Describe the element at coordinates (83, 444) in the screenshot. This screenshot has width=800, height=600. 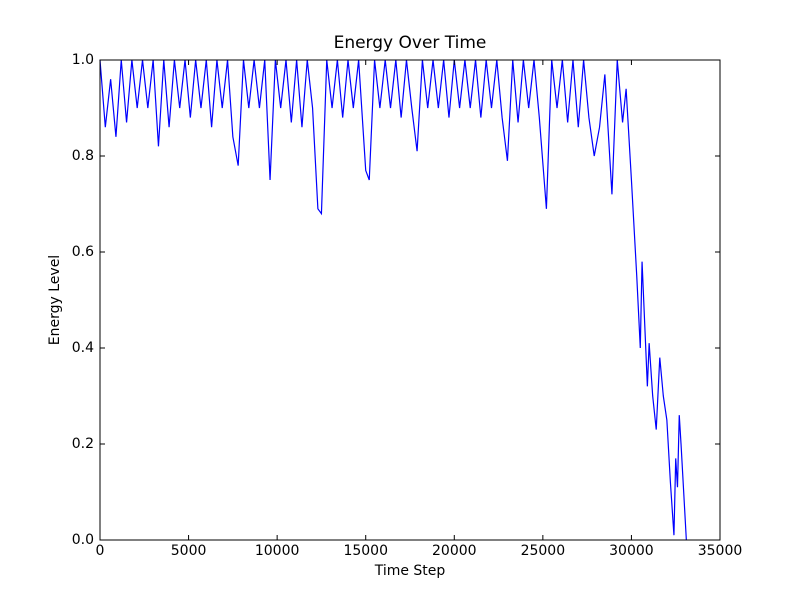
I see `y-tick-label: 0.2` at that location.